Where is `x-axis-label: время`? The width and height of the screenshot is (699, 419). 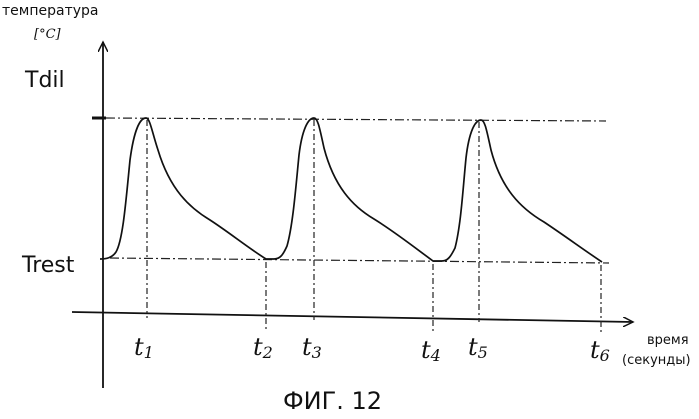 x-axis-label: время is located at coordinates (668, 340).